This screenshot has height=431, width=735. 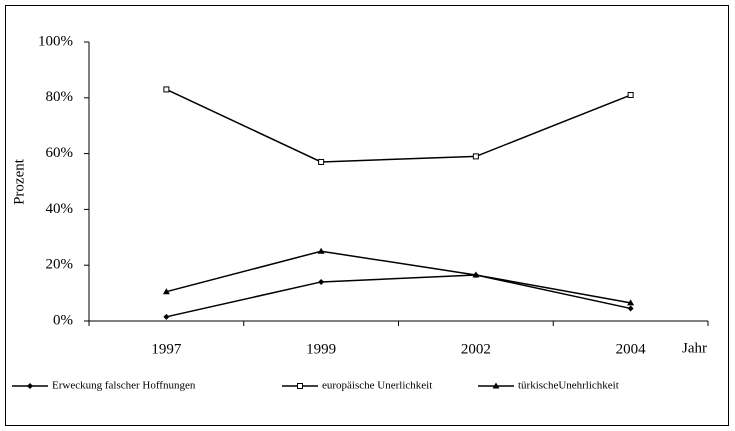 What do you see at coordinates (60, 97) in the screenshot?
I see `y-tick-label: 80%` at bounding box center [60, 97].